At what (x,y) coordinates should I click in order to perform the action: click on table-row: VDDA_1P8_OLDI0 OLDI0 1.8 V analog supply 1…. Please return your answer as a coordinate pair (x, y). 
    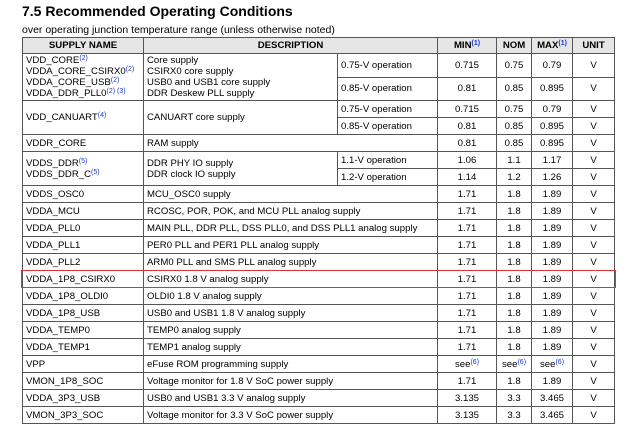
    Looking at the image, I should click on (319, 296).